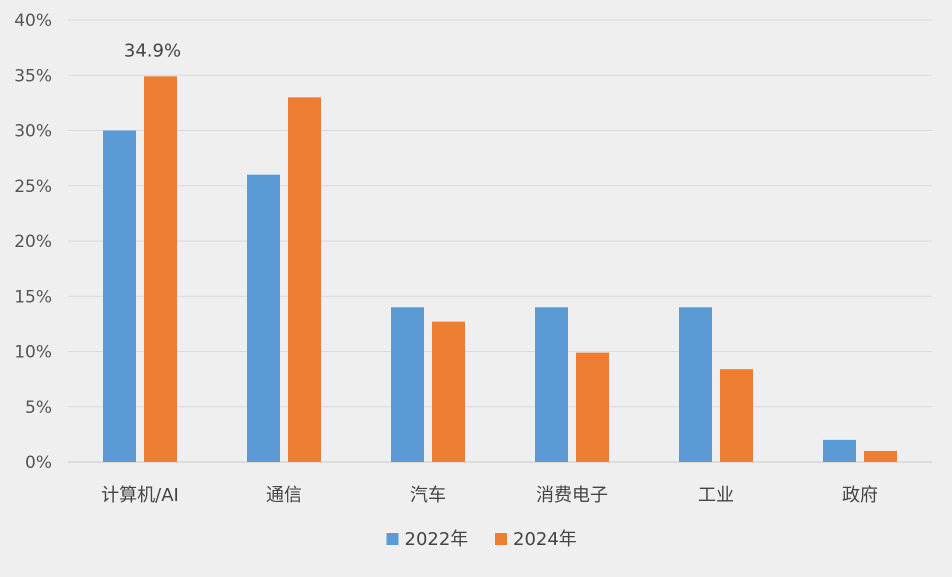  I want to click on legend-label: 2024年, so click(545, 539).